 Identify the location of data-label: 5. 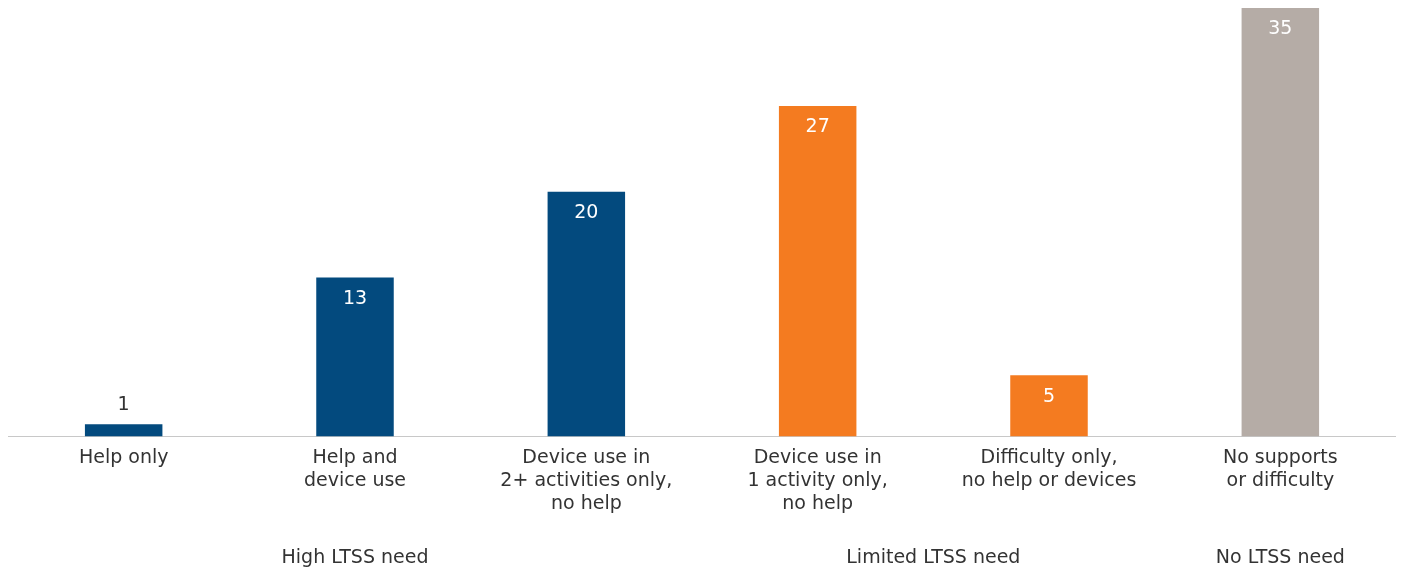
(1049, 394).